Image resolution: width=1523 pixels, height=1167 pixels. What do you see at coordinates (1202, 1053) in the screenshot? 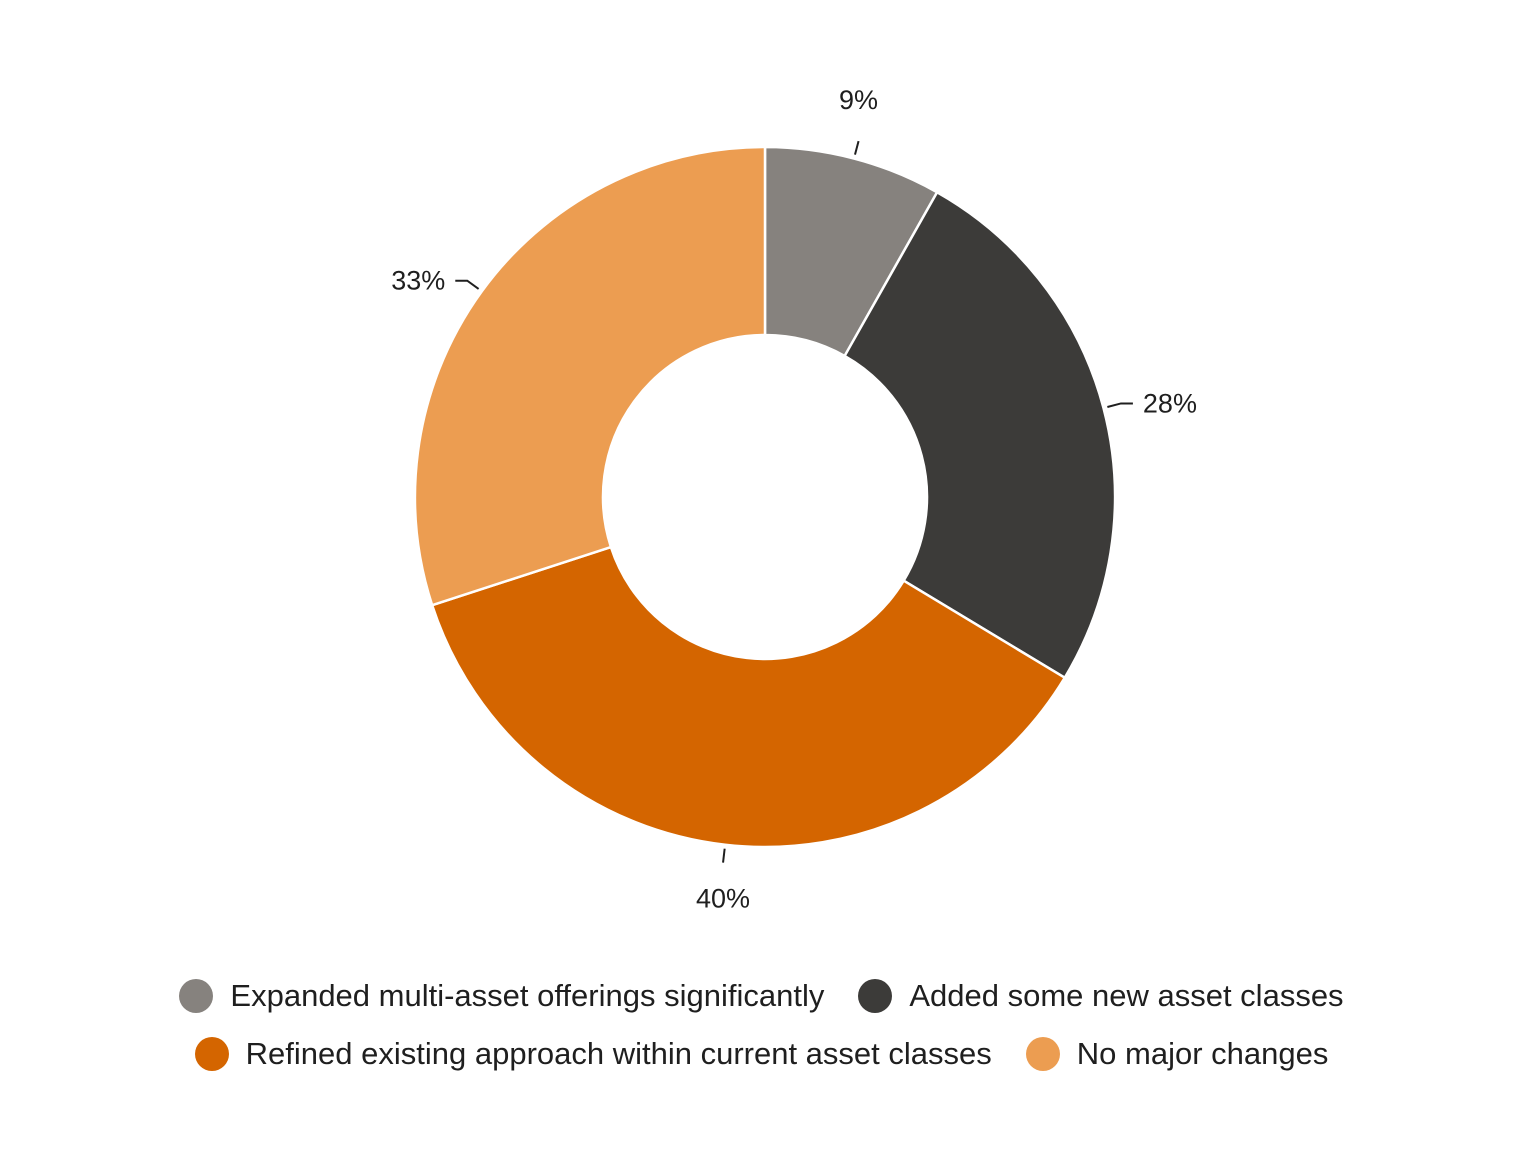
I see `legend-label-no-major-changes: No major changes` at bounding box center [1202, 1053].